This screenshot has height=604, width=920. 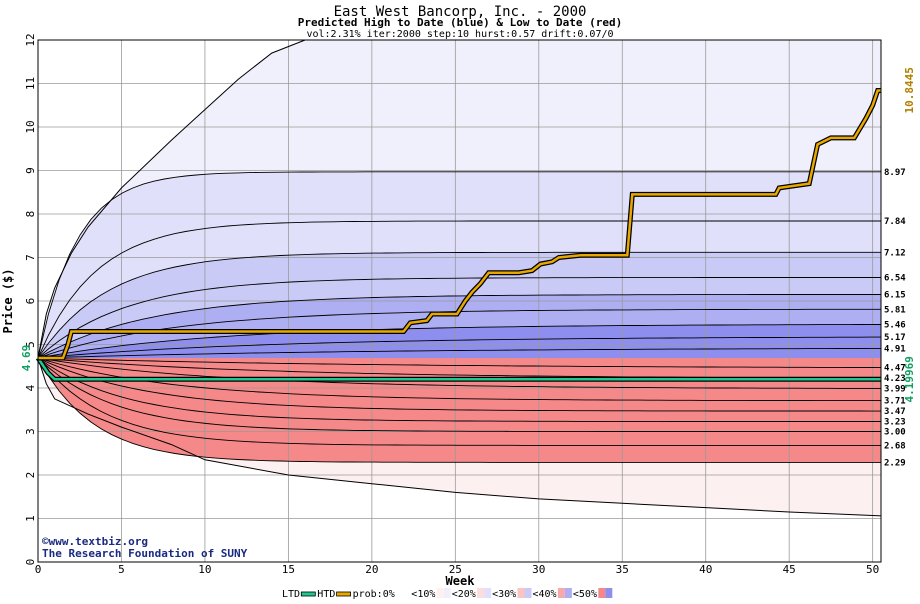 I want to click on x-tick-label: 20, so click(x=371, y=569).